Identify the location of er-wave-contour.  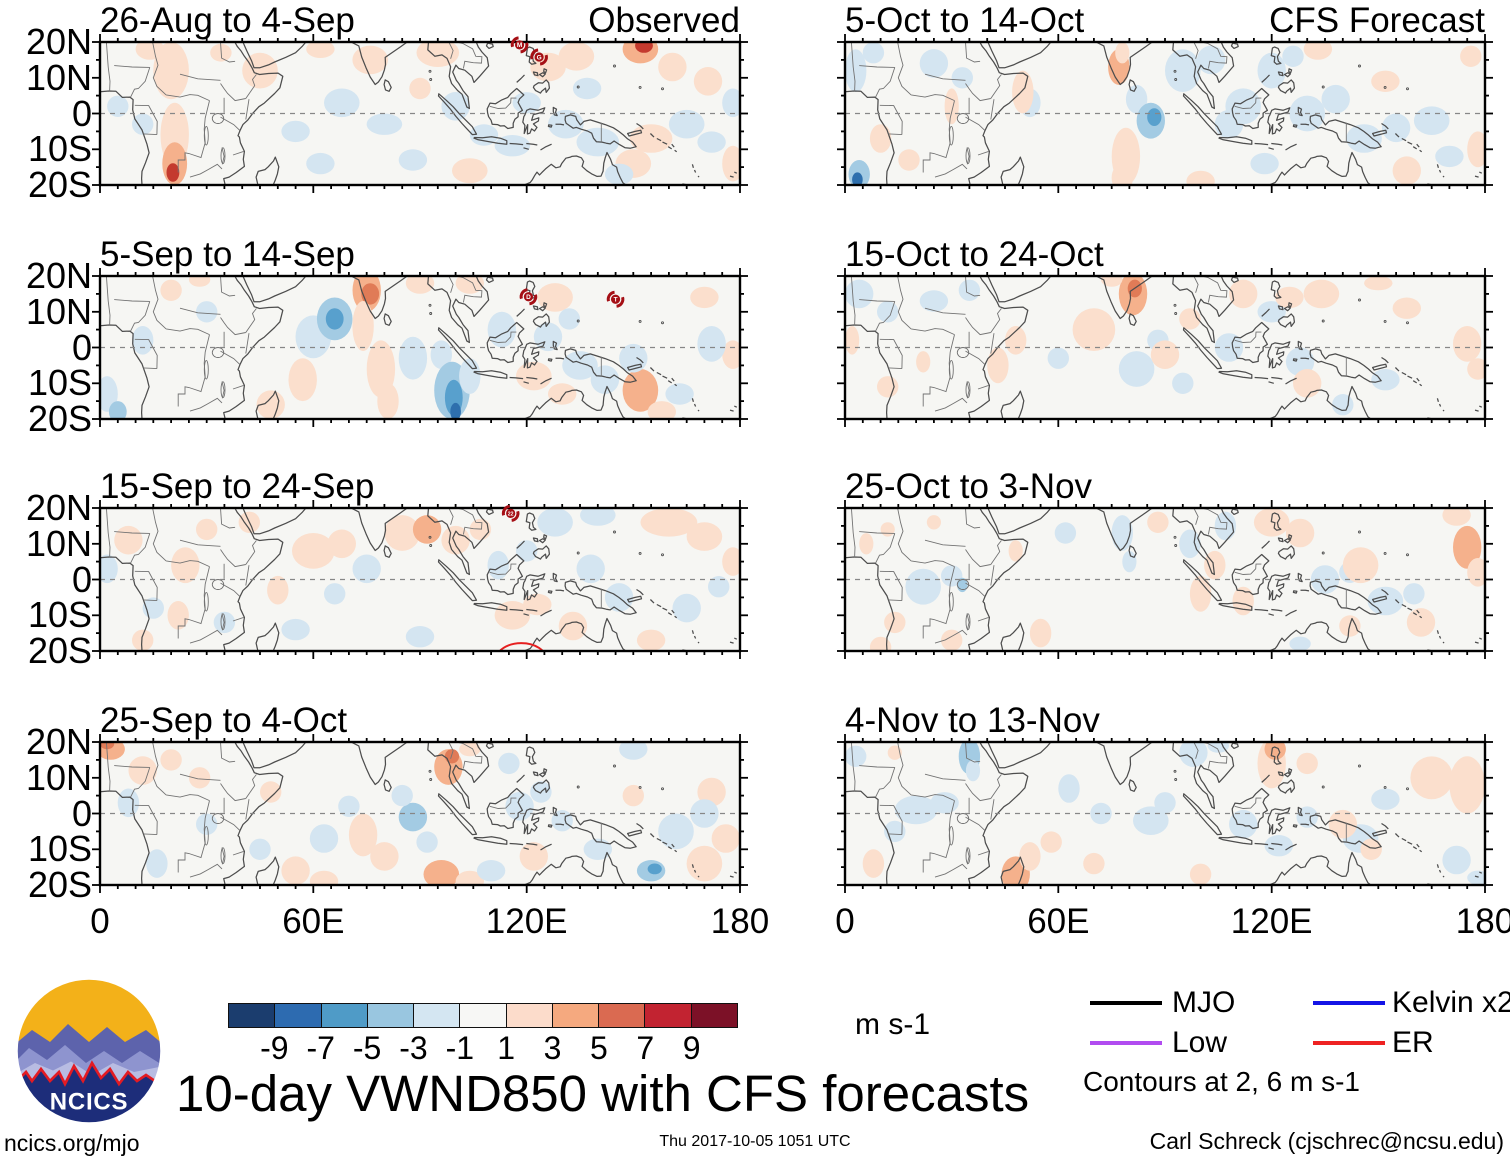
(521, 646).